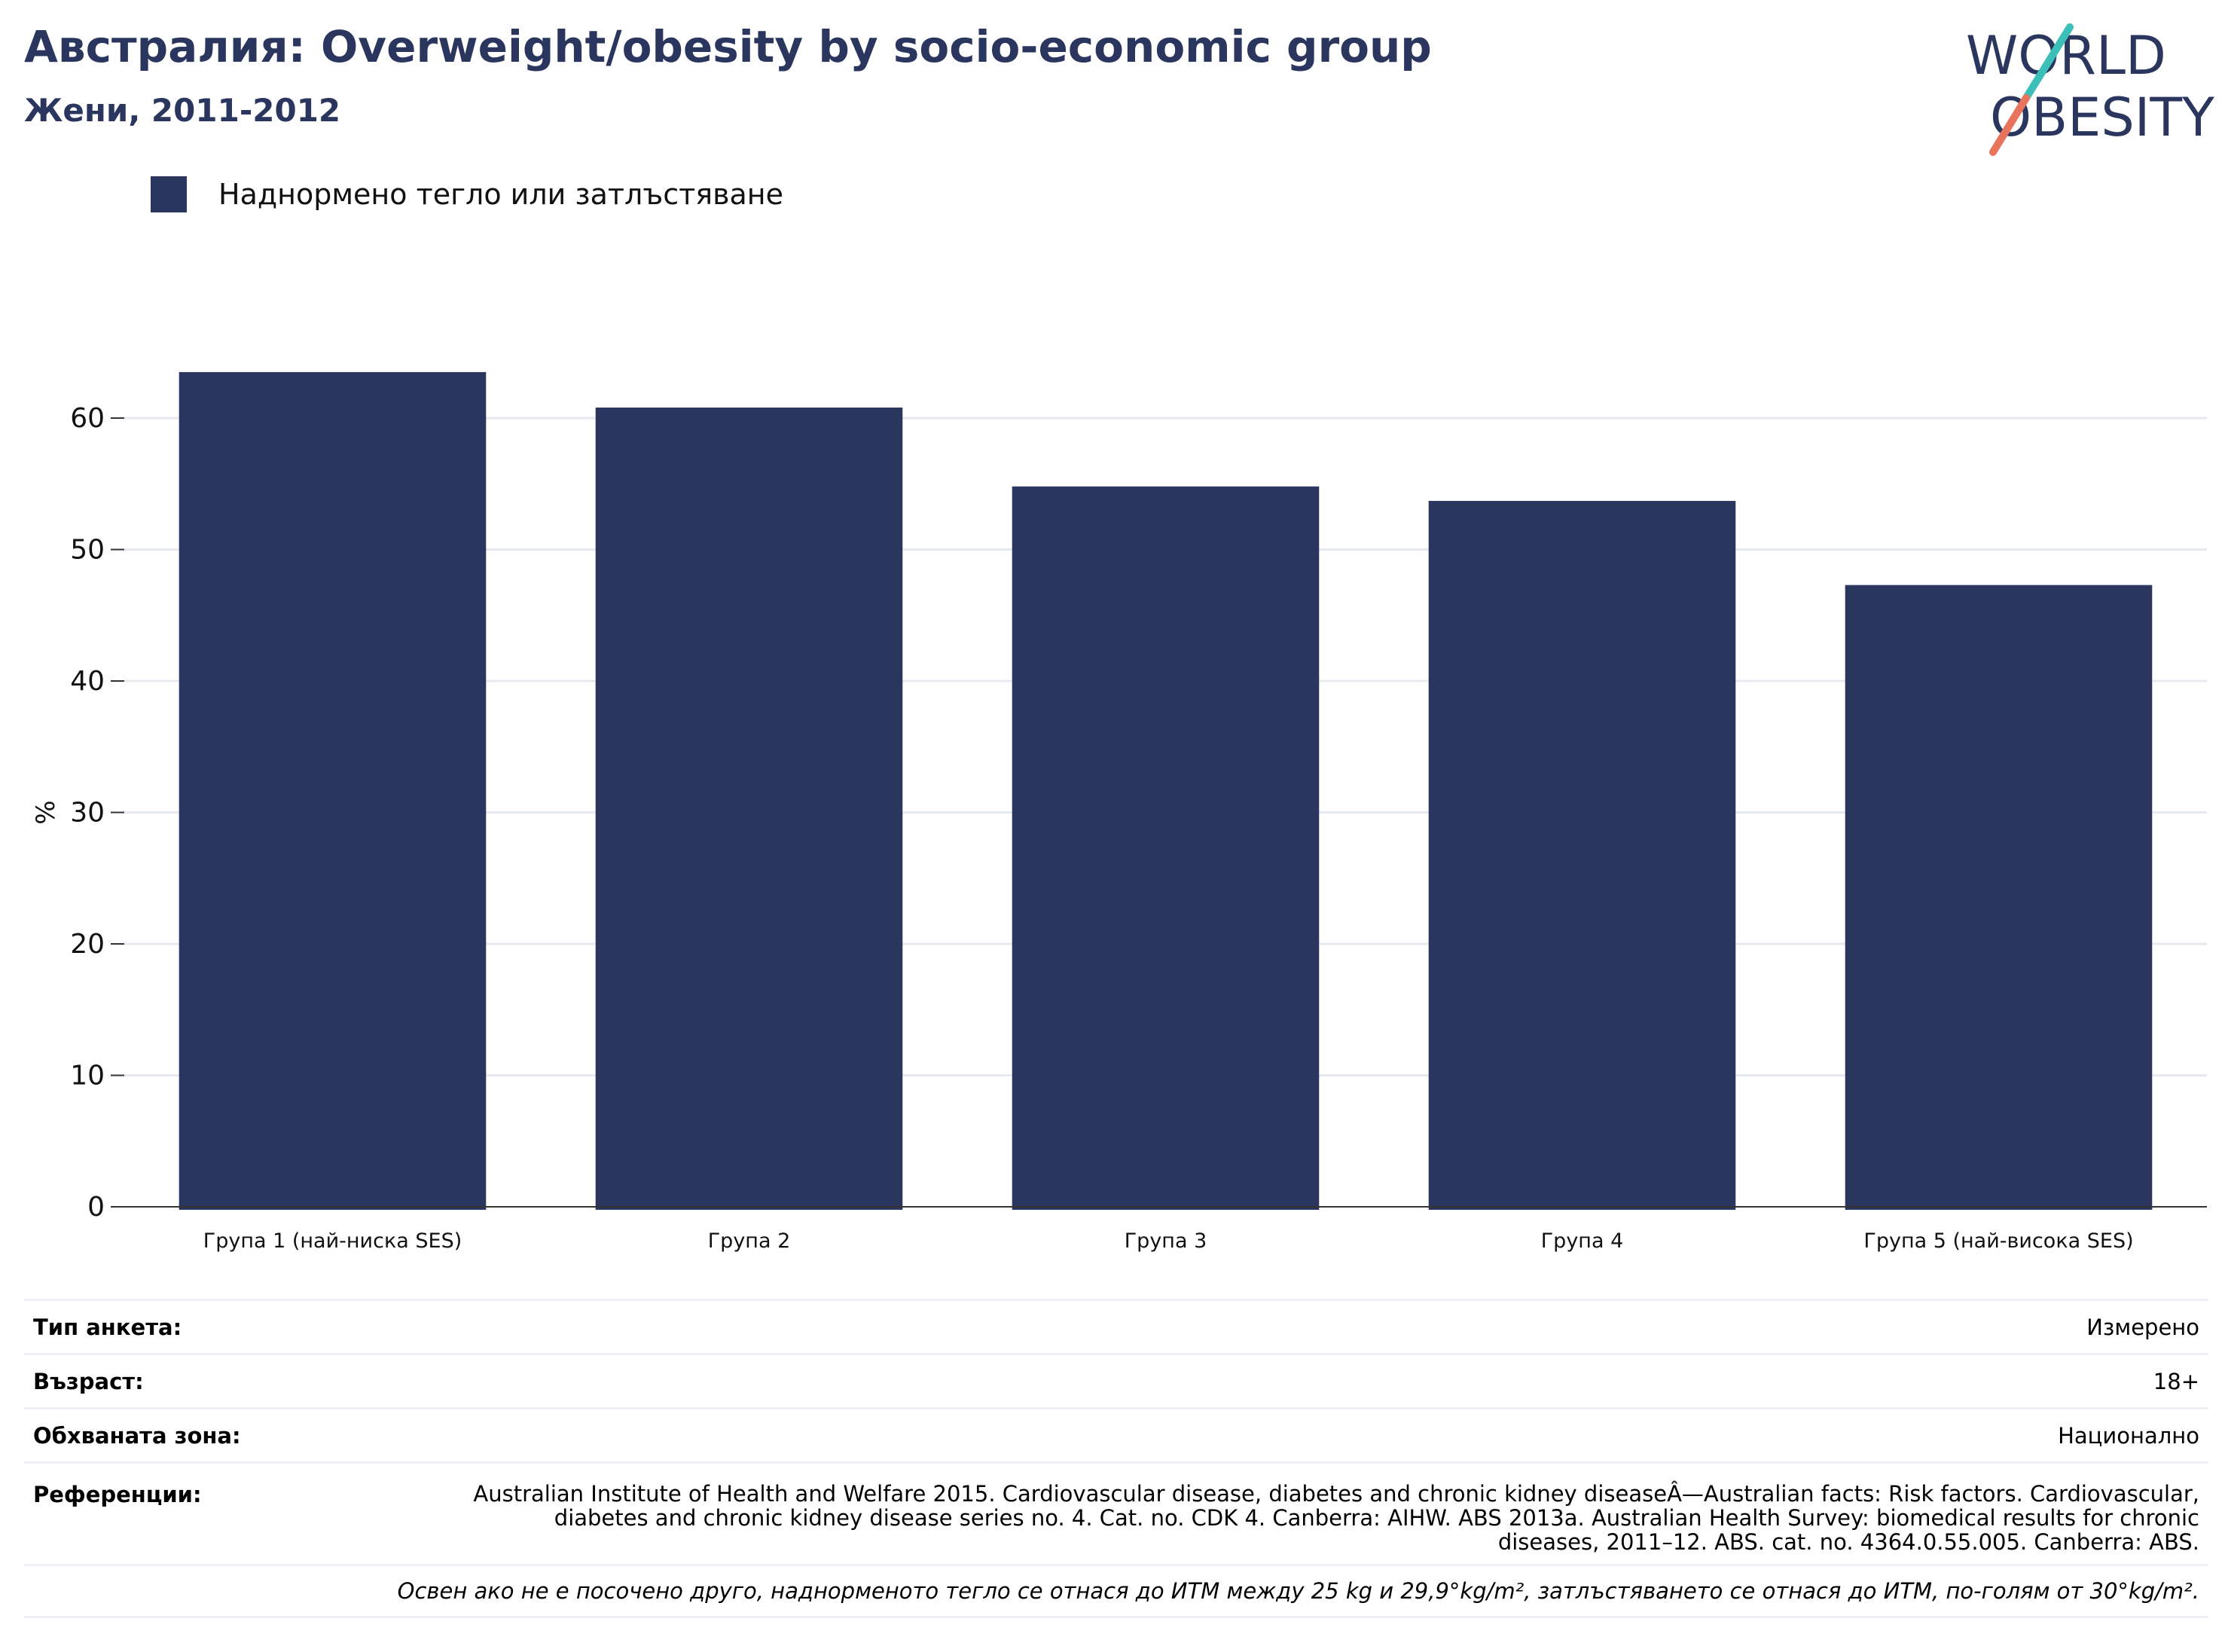 This screenshot has width=2228, height=1652. Describe the element at coordinates (182, 110) in the screenshot. I see `chart-subtitle: Жени, 2011-2012` at that location.